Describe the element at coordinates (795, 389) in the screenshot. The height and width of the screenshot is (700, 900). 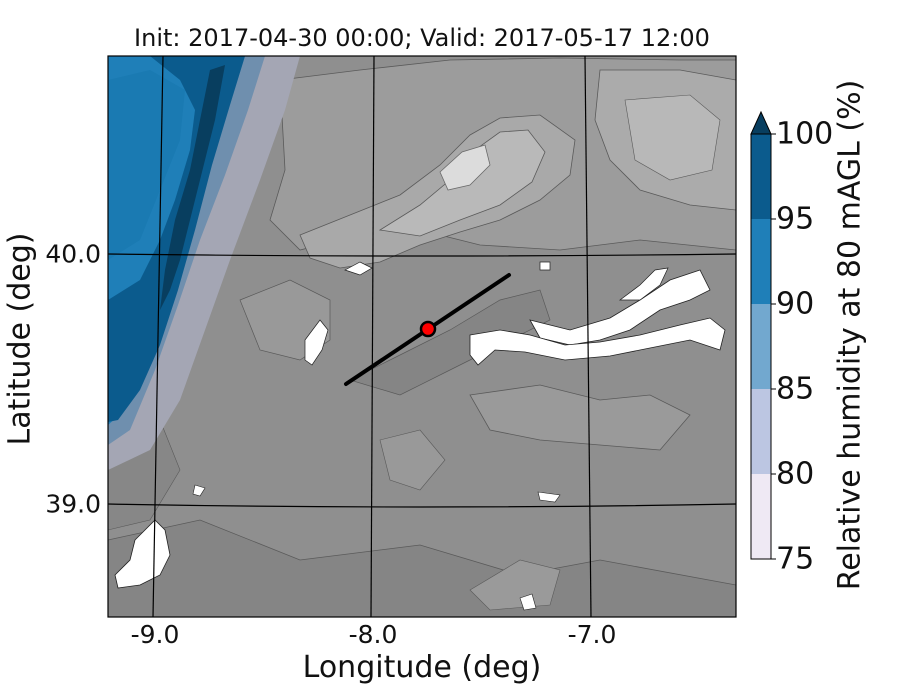
I see `colorbar-tick-label: 85` at that location.